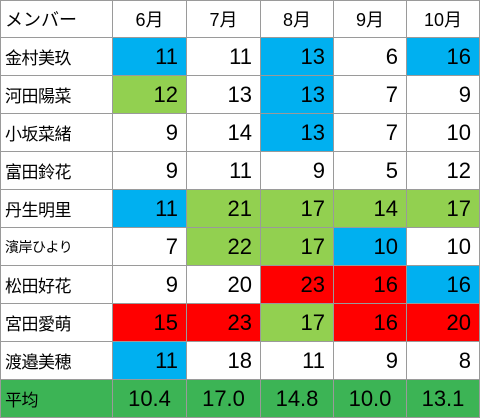  Describe the element at coordinates (56, 94) in the screenshot. I see `member-name: 河田陽菜` at that location.